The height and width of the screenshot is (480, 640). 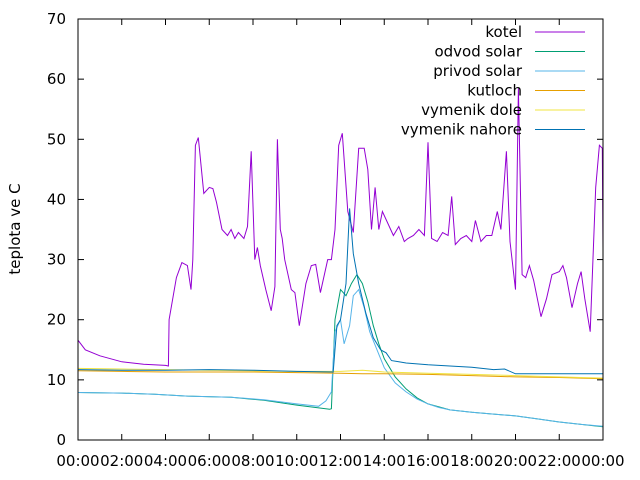 I want to click on x-tick-label: 06:00, so click(x=209, y=461).